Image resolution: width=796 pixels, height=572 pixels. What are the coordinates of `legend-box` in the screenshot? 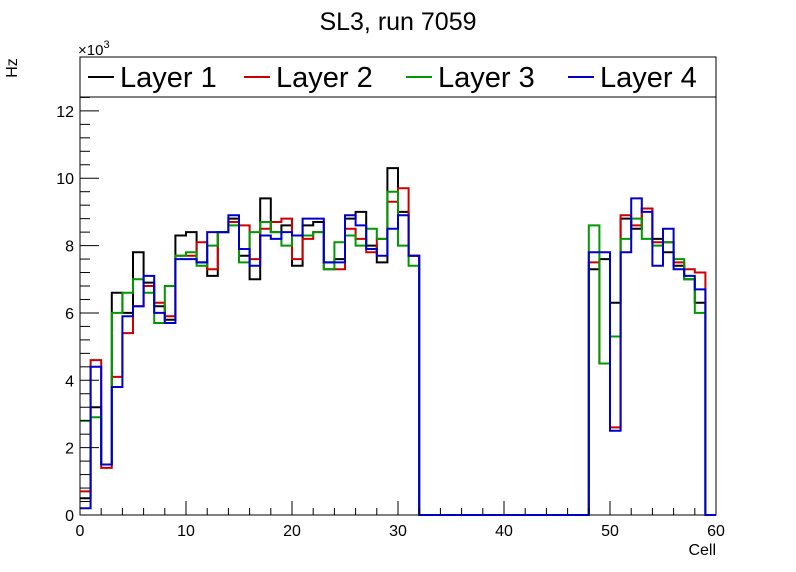 It's located at (398, 77).